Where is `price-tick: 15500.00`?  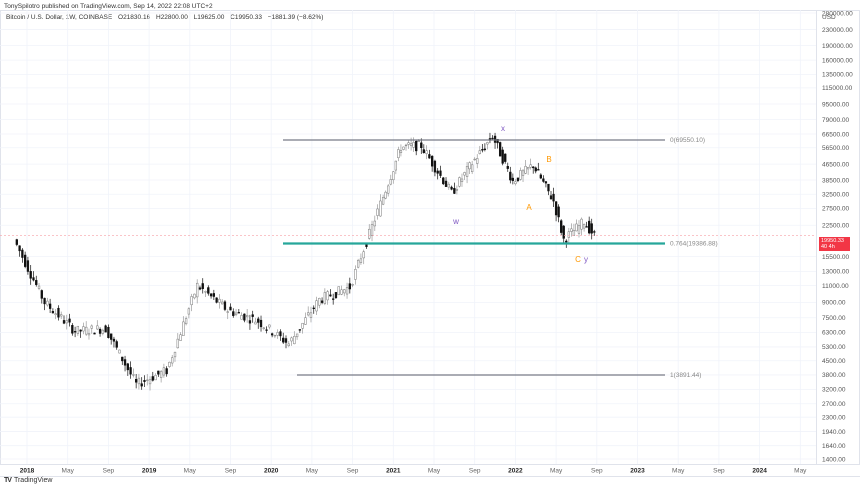
price-tick: 15500.00 is located at coordinates (835, 257).